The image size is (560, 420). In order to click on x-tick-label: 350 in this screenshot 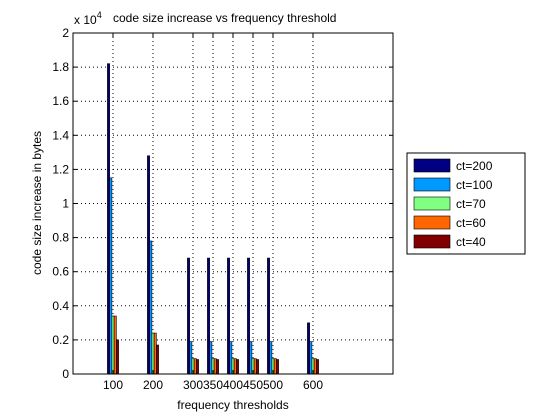, I will do `click(213, 385)`.